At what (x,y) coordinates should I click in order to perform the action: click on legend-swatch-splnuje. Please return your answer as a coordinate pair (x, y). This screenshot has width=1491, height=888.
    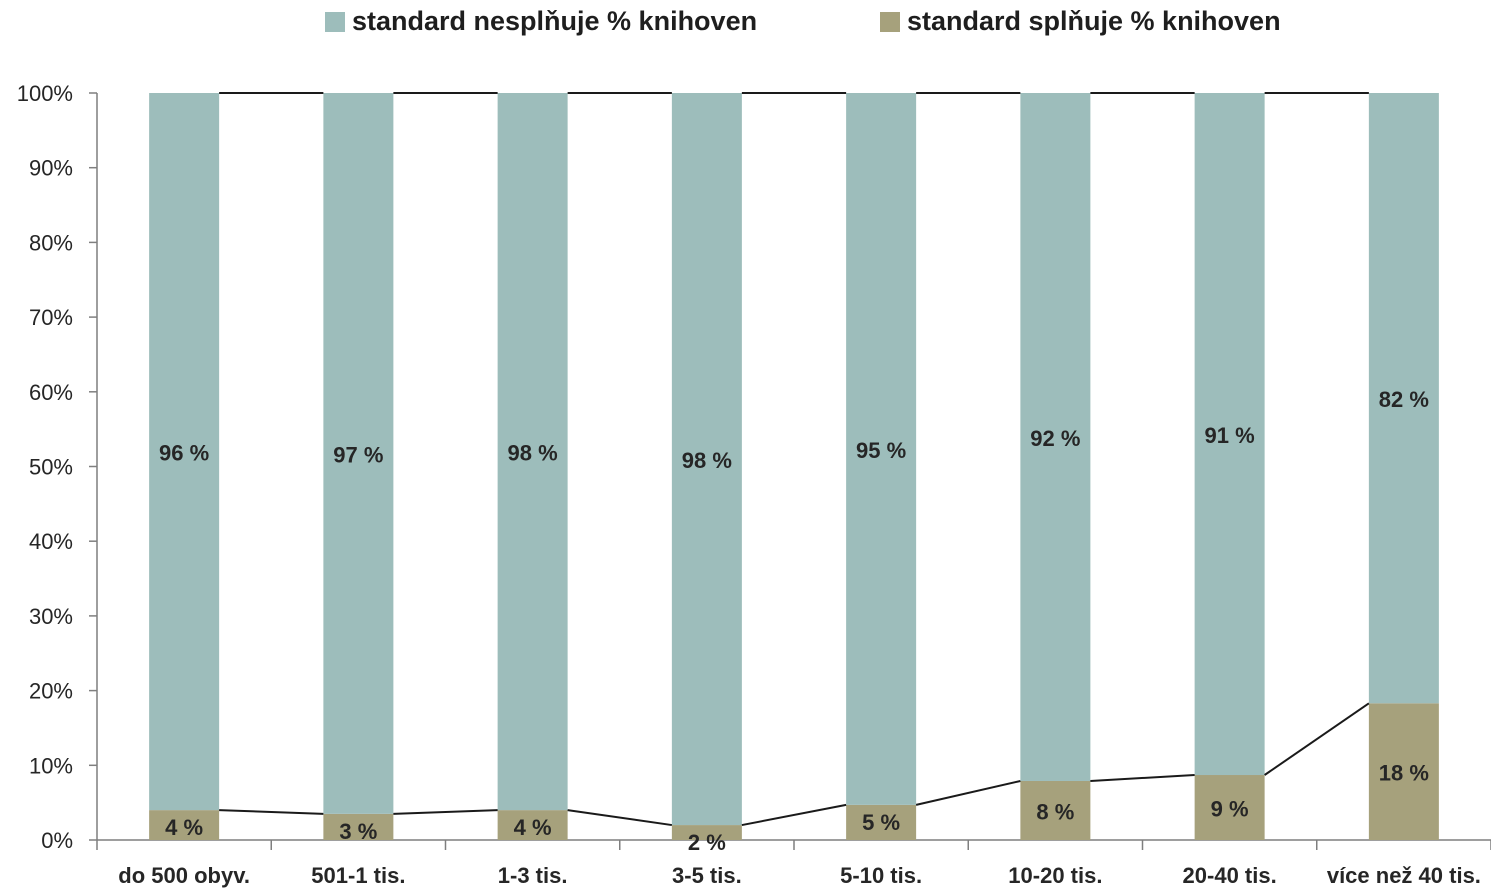
    Looking at the image, I should click on (890, 21).